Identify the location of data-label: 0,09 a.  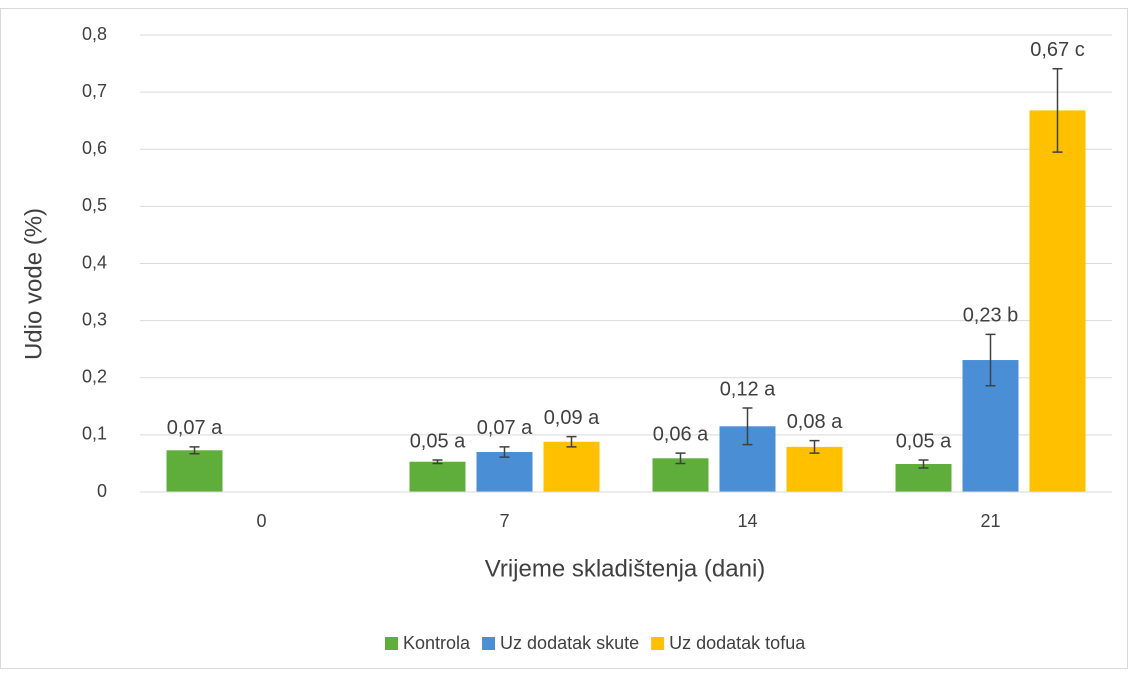
(572, 418).